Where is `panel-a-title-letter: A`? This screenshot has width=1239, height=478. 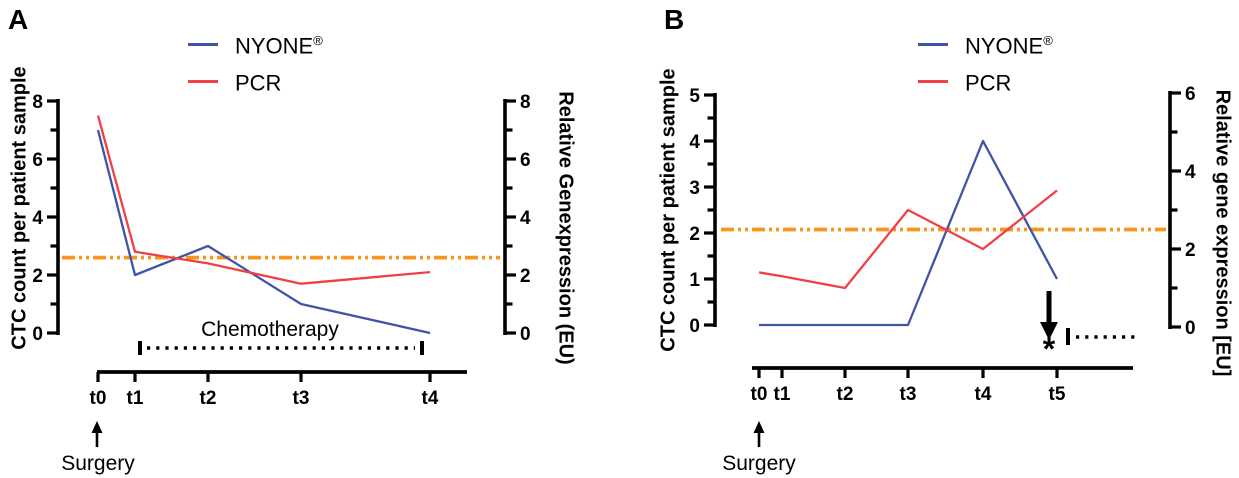
panel-a-title-letter: A is located at coordinates (18, 19).